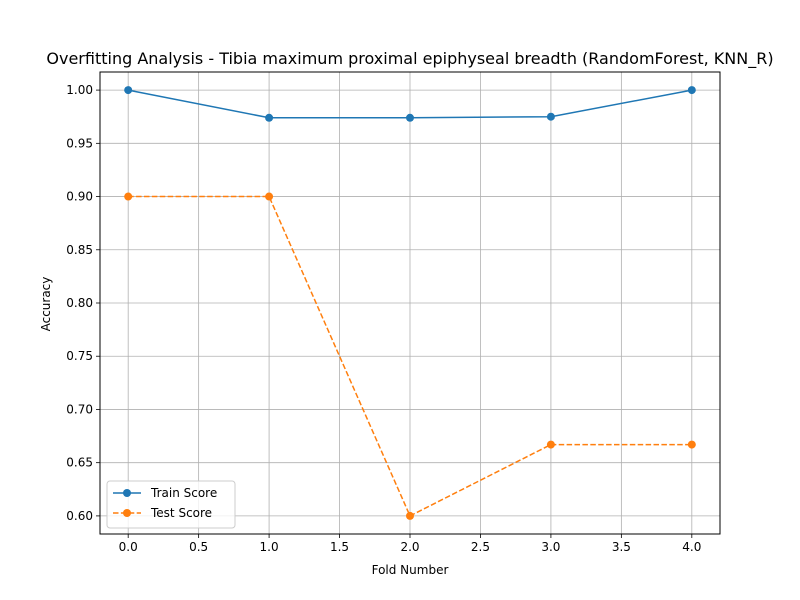 This screenshot has height=600, width=800. Describe the element at coordinates (79, 303) in the screenshot. I see `y-tick-label: 0.80` at that location.